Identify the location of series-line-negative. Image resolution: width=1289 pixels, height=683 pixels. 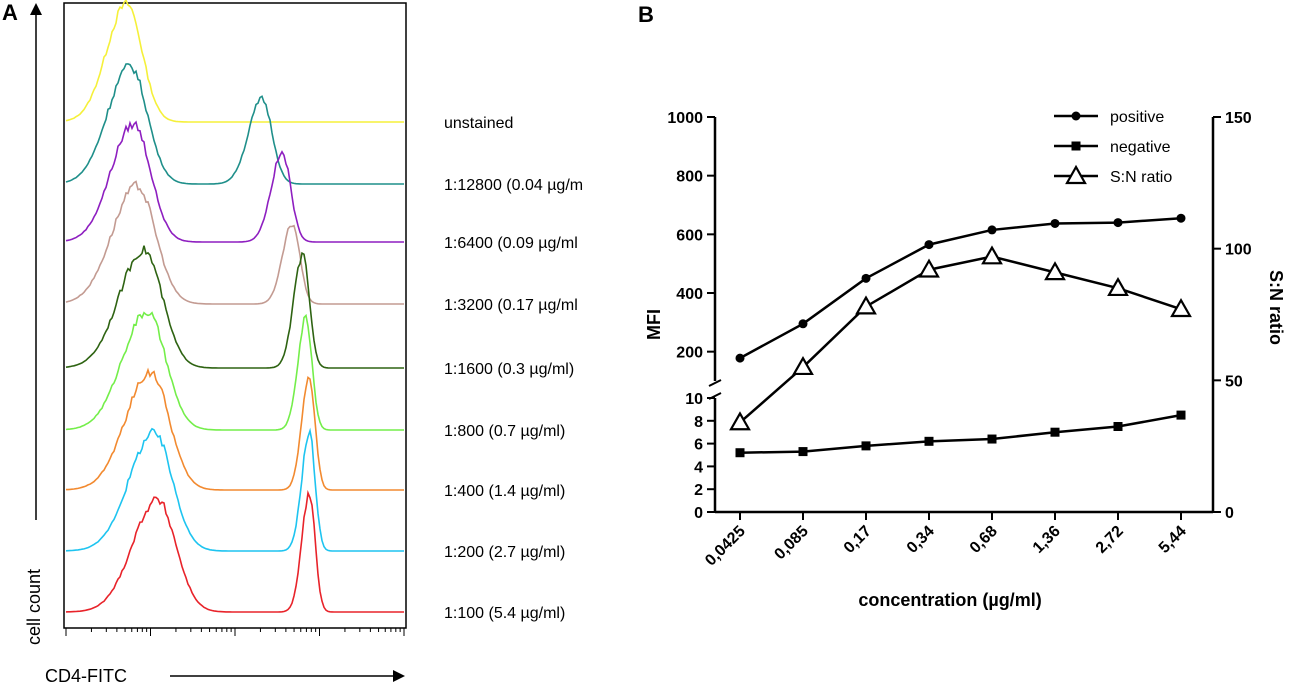
(960, 433).